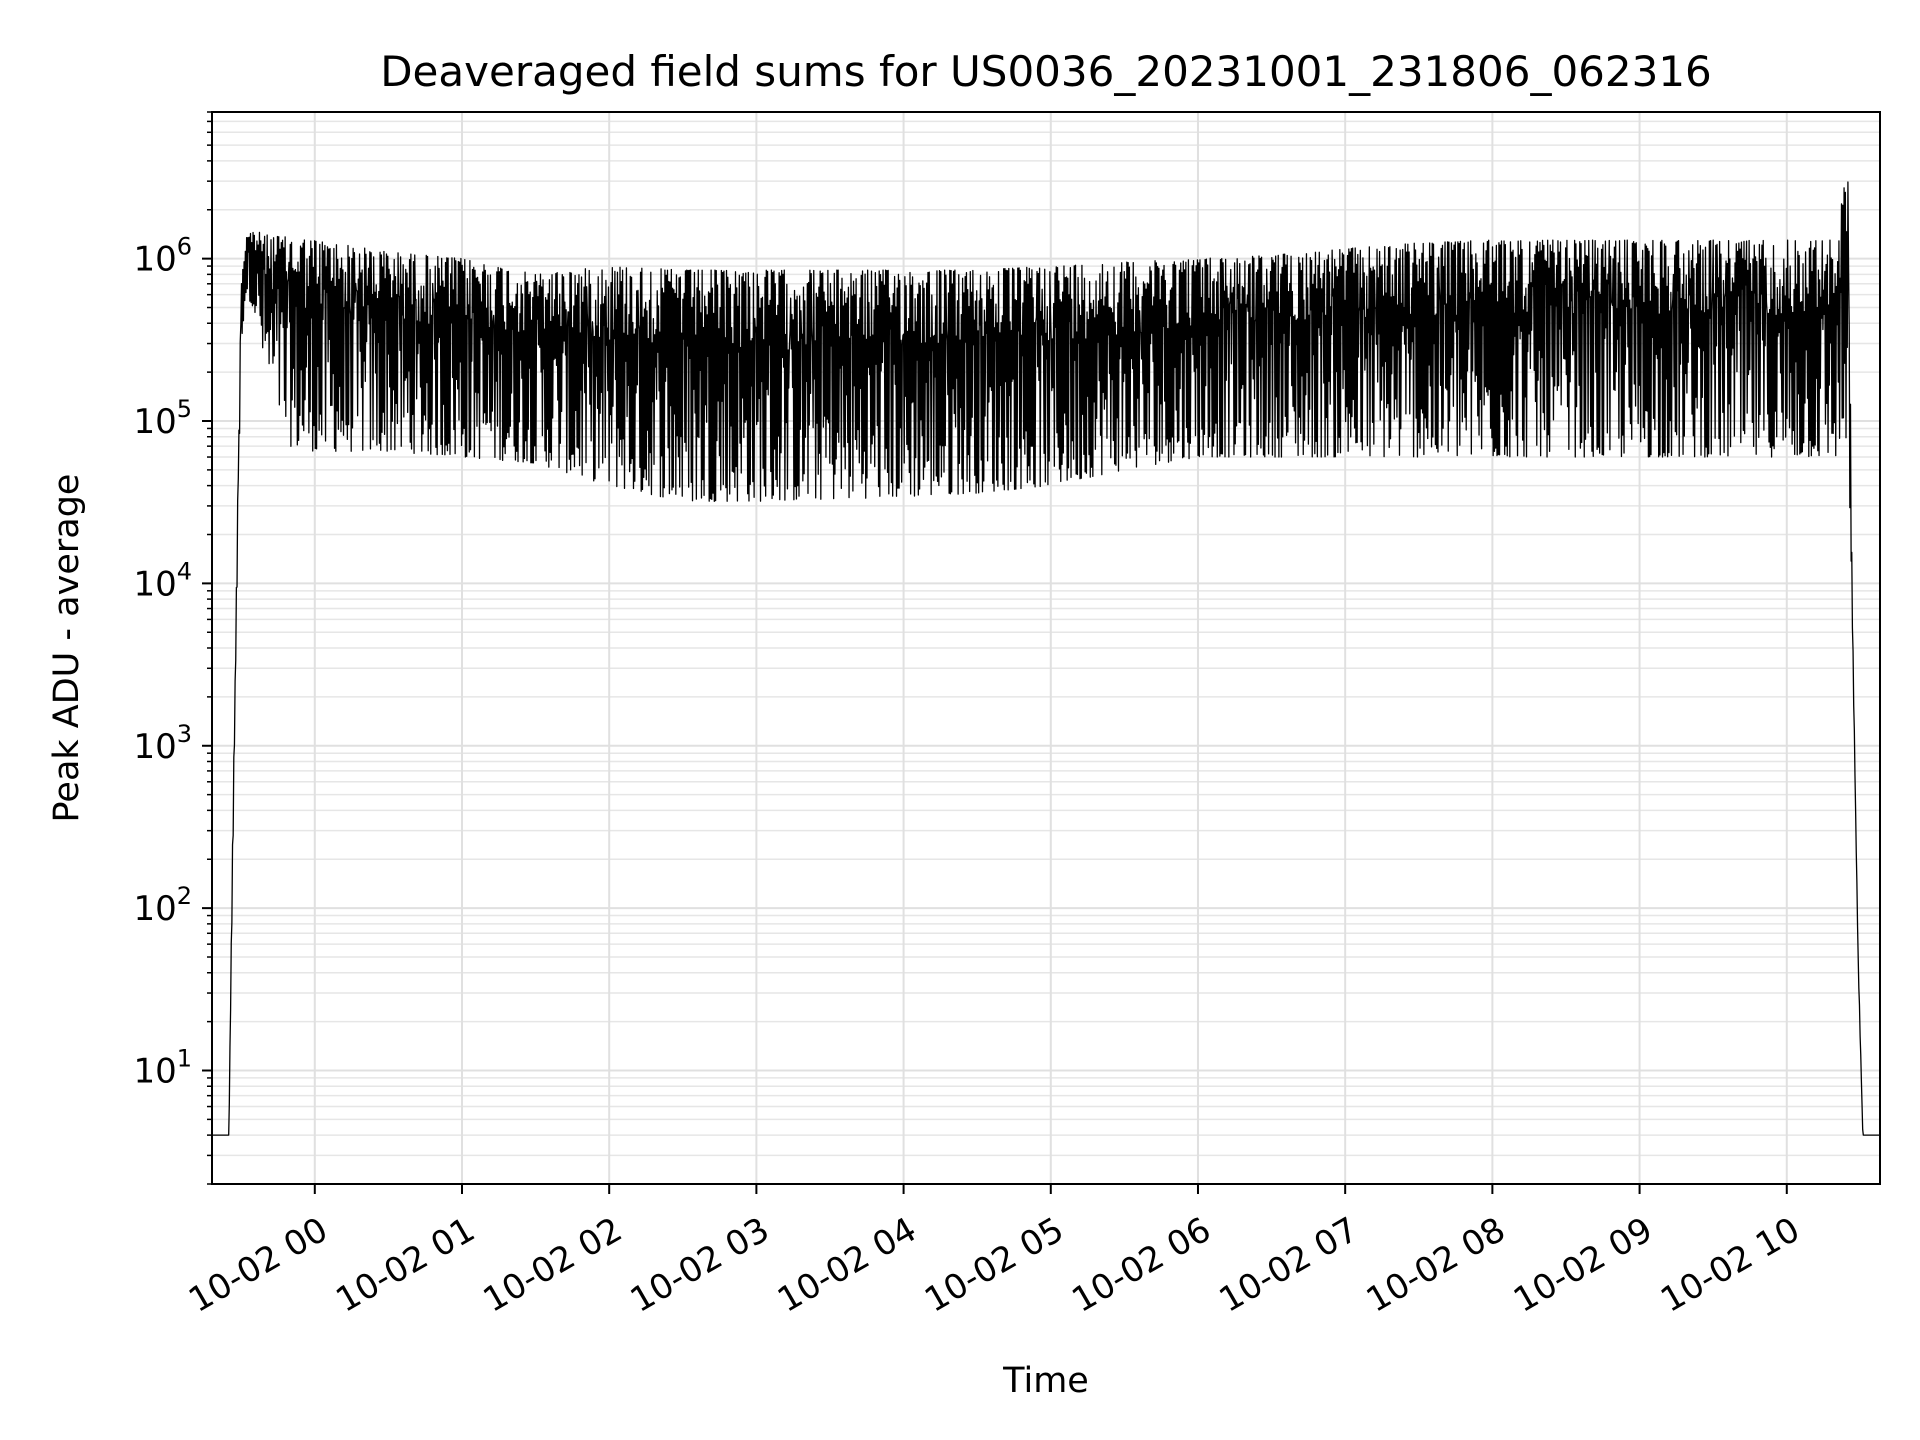  I want to click on y-tick-label: 10¹, so click(162, 1068).